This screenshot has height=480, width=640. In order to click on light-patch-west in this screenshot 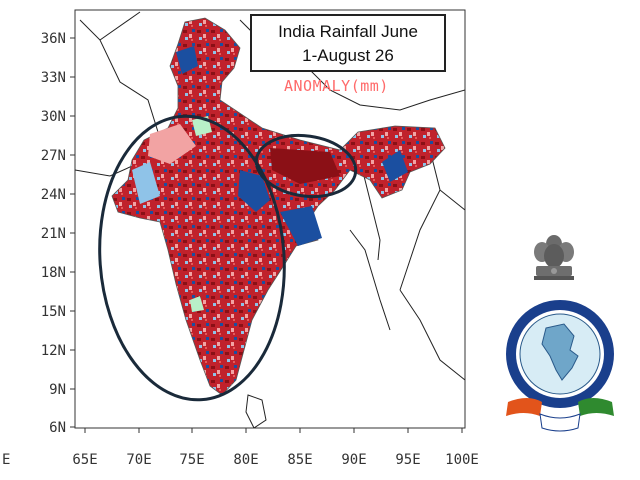, I will do `click(146, 183)`.